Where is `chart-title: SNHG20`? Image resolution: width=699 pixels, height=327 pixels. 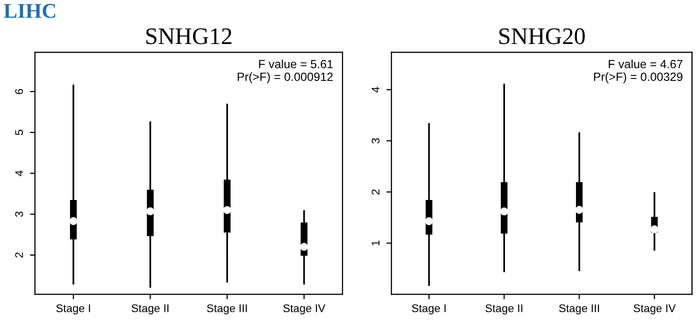 chart-title: SNHG20 is located at coordinates (542, 36).